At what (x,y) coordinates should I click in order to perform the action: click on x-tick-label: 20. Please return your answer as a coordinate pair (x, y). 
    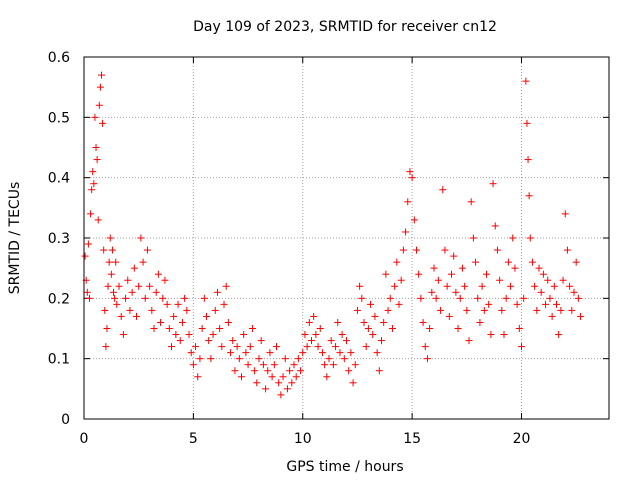
    Looking at the image, I should click on (522, 439).